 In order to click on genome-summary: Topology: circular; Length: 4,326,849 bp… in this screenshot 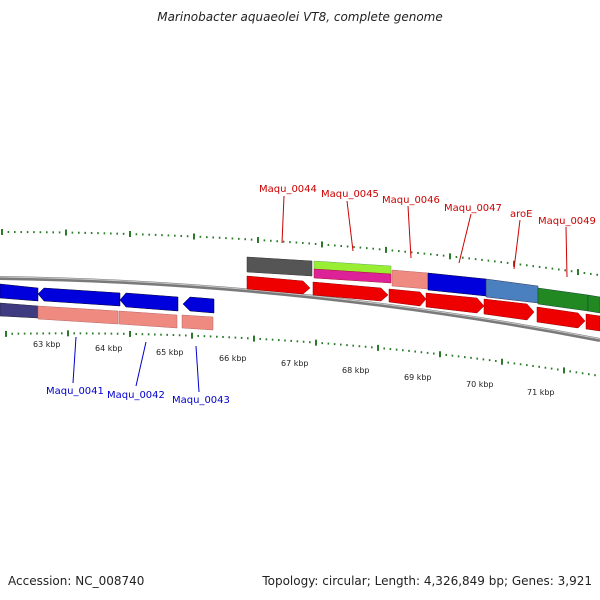, I will do `click(427, 581)`.